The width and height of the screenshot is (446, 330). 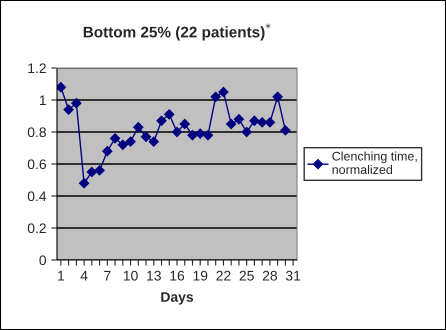 What do you see at coordinates (37, 68) in the screenshot?
I see `y-tick-label: 1.2` at bounding box center [37, 68].